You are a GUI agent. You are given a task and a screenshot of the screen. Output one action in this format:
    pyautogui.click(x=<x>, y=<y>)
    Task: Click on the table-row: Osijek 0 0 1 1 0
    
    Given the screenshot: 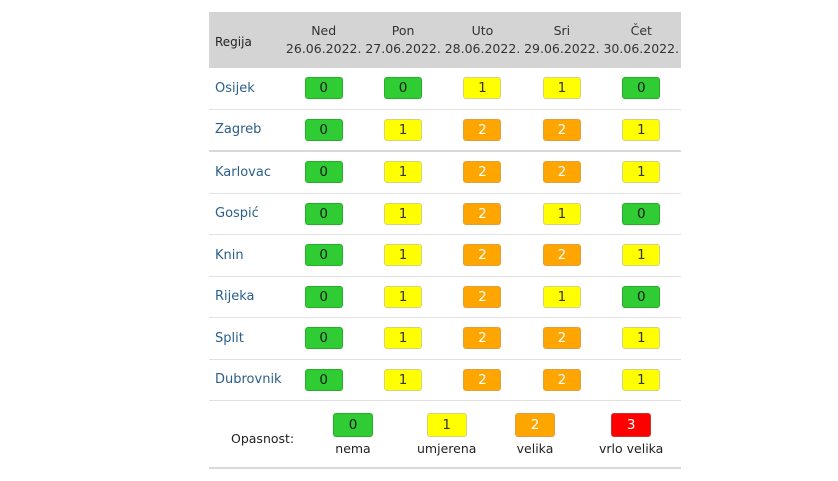 What is the action you would take?
    pyautogui.click(x=445, y=89)
    